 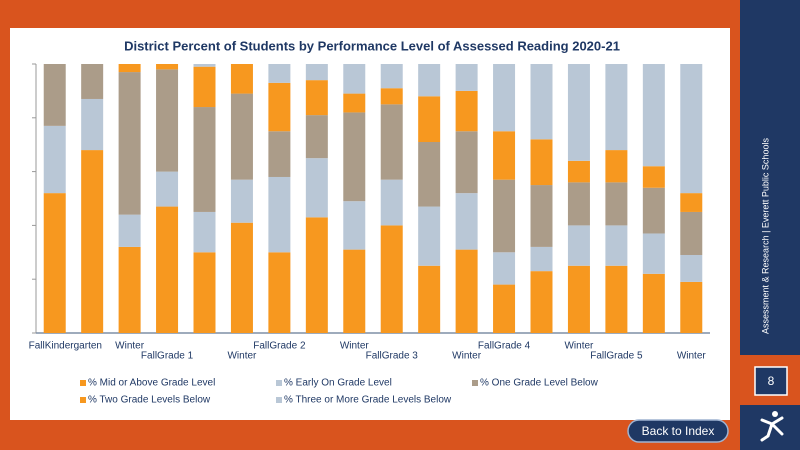 What do you see at coordinates (338, 383) in the screenshot?
I see `legend-label: % Early On Grade Level` at bounding box center [338, 383].